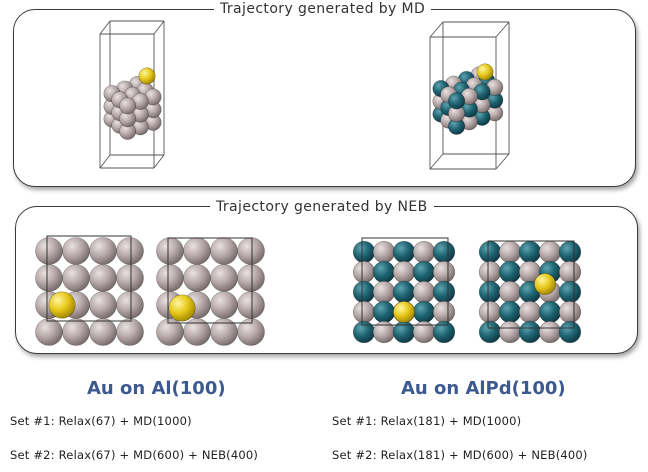 Image resolution: width=648 pixels, height=472 pixels. What do you see at coordinates (468, 100) in the screenshot?
I see `alpd-md-slab` at bounding box center [468, 100].